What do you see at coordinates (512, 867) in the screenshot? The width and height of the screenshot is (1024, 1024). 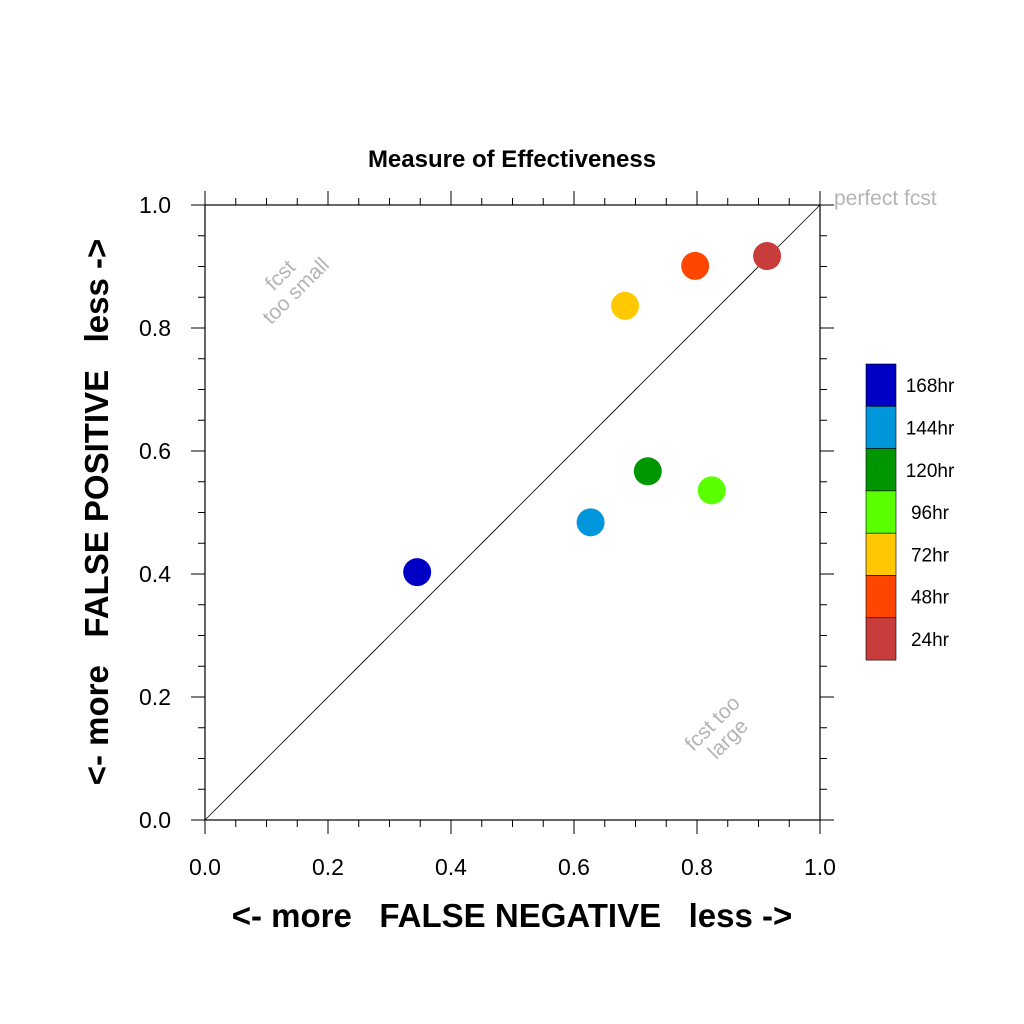 I see `x-tick-labels: 0.0 0.2 0.4 0.6 0.8 1.0` at bounding box center [512, 867].